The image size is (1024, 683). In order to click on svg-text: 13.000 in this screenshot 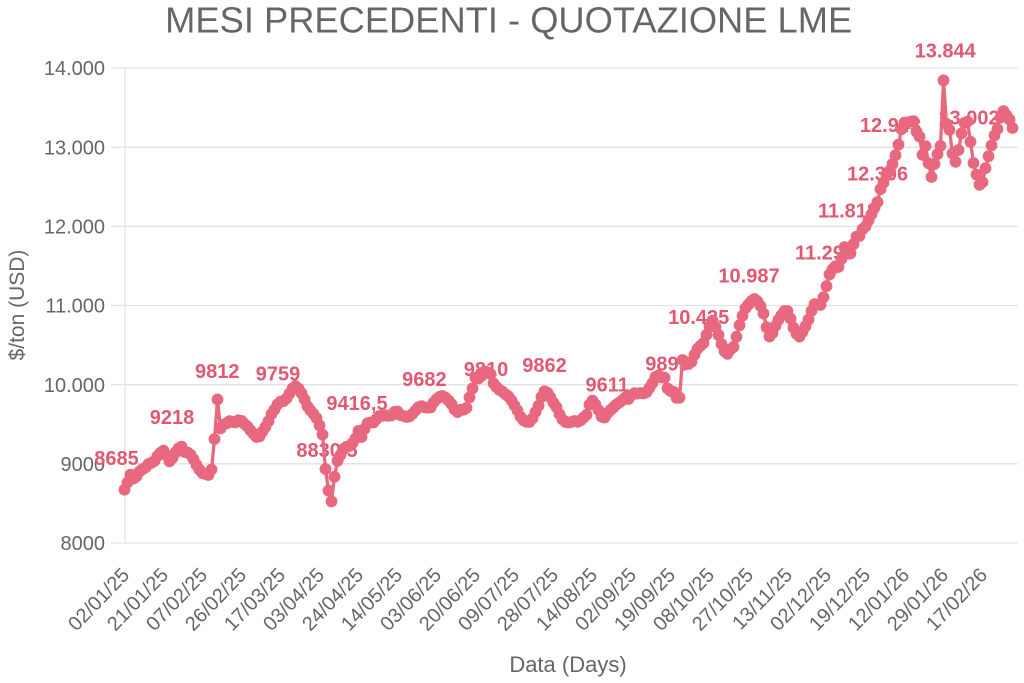, I will do `click(74, 148)`.